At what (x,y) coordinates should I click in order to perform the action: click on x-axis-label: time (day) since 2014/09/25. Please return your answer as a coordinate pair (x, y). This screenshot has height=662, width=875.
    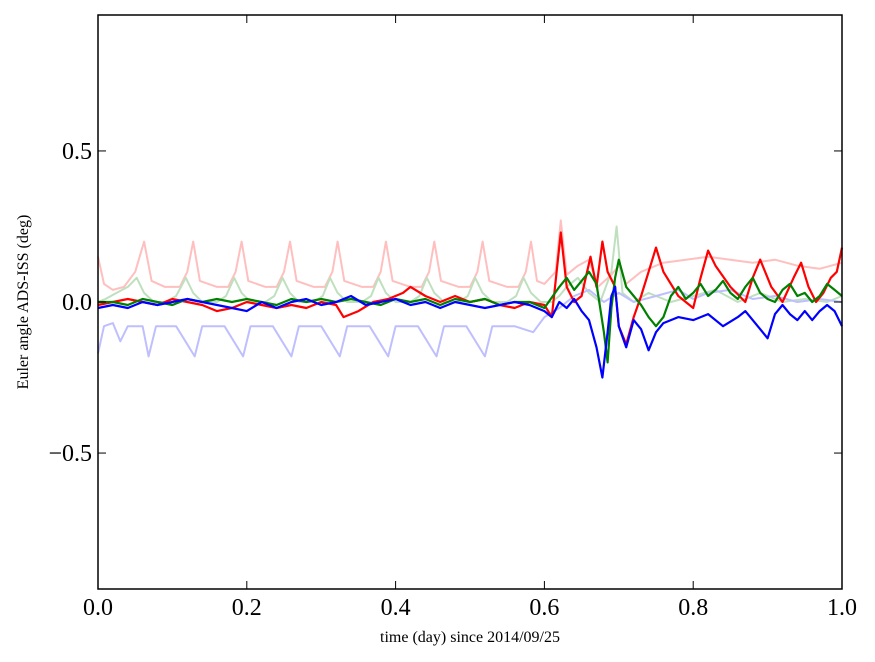
    Looking at the image, I should click on (470, 637).